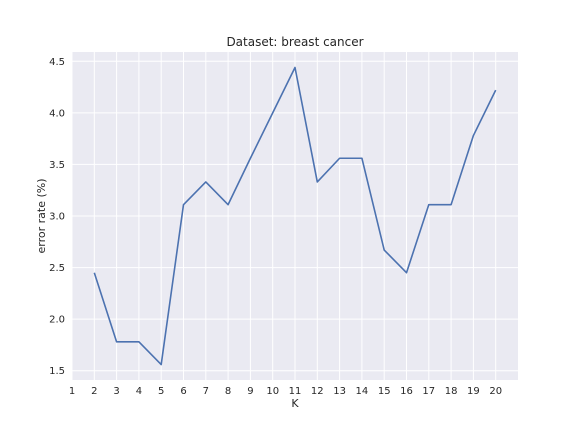  I want to click on x-tick-label: 1, so click(72, 391).